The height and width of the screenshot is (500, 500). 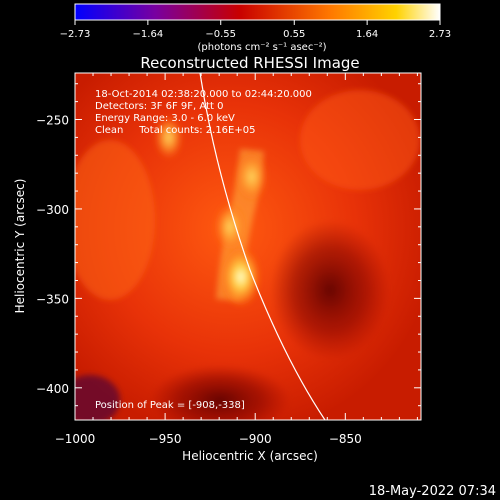 I want to click on x-tick-label: −900, so click(x=255, y=439).